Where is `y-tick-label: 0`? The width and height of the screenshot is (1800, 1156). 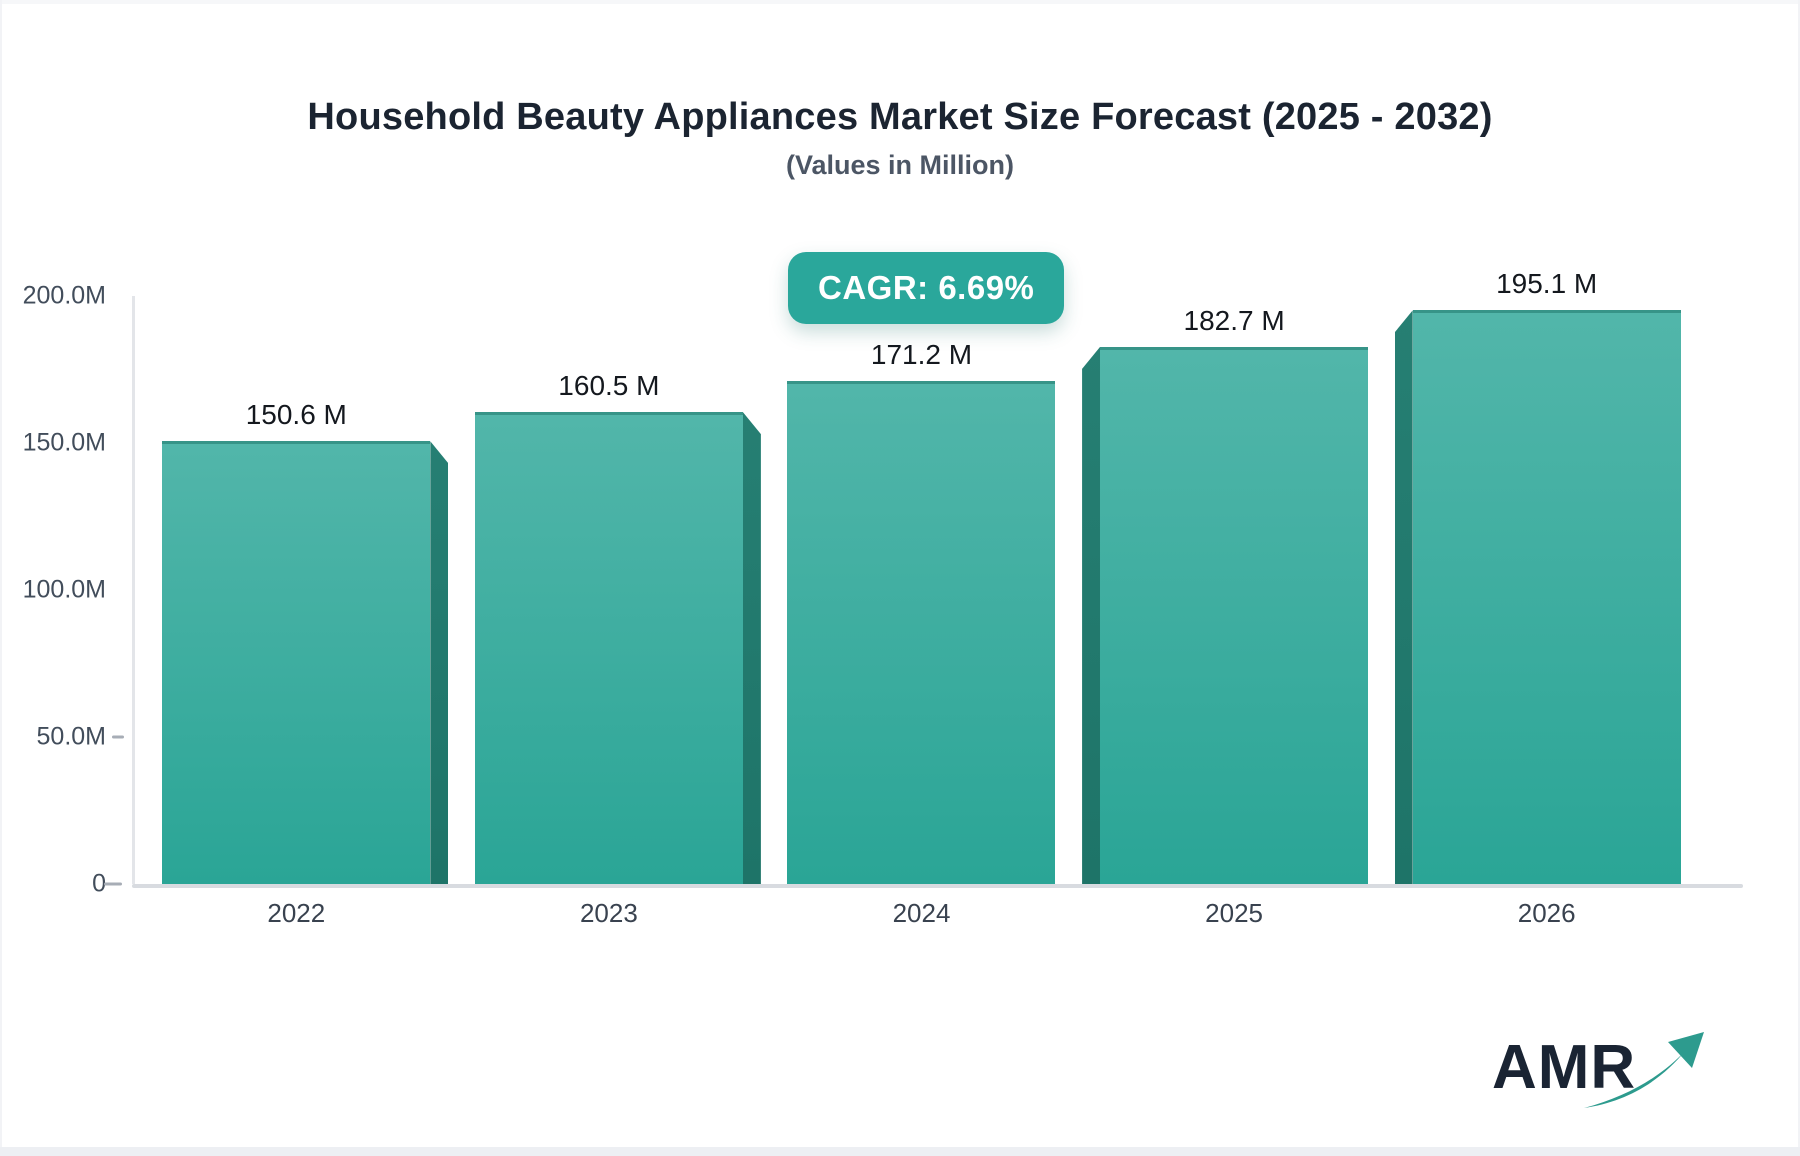
y-tick-label: 0 is located at coordinates (99, 883).